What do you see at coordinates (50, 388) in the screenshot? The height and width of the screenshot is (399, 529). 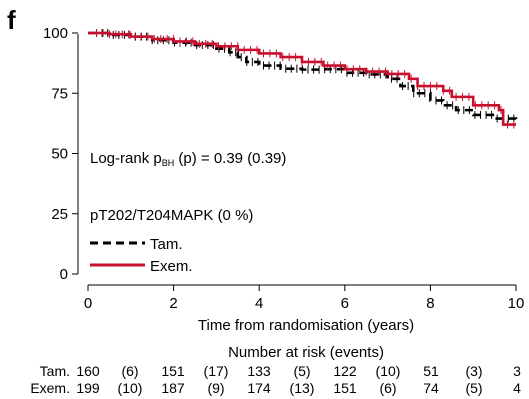 I see `risk-row-label: Exem.` at bounding box center [50, 388].